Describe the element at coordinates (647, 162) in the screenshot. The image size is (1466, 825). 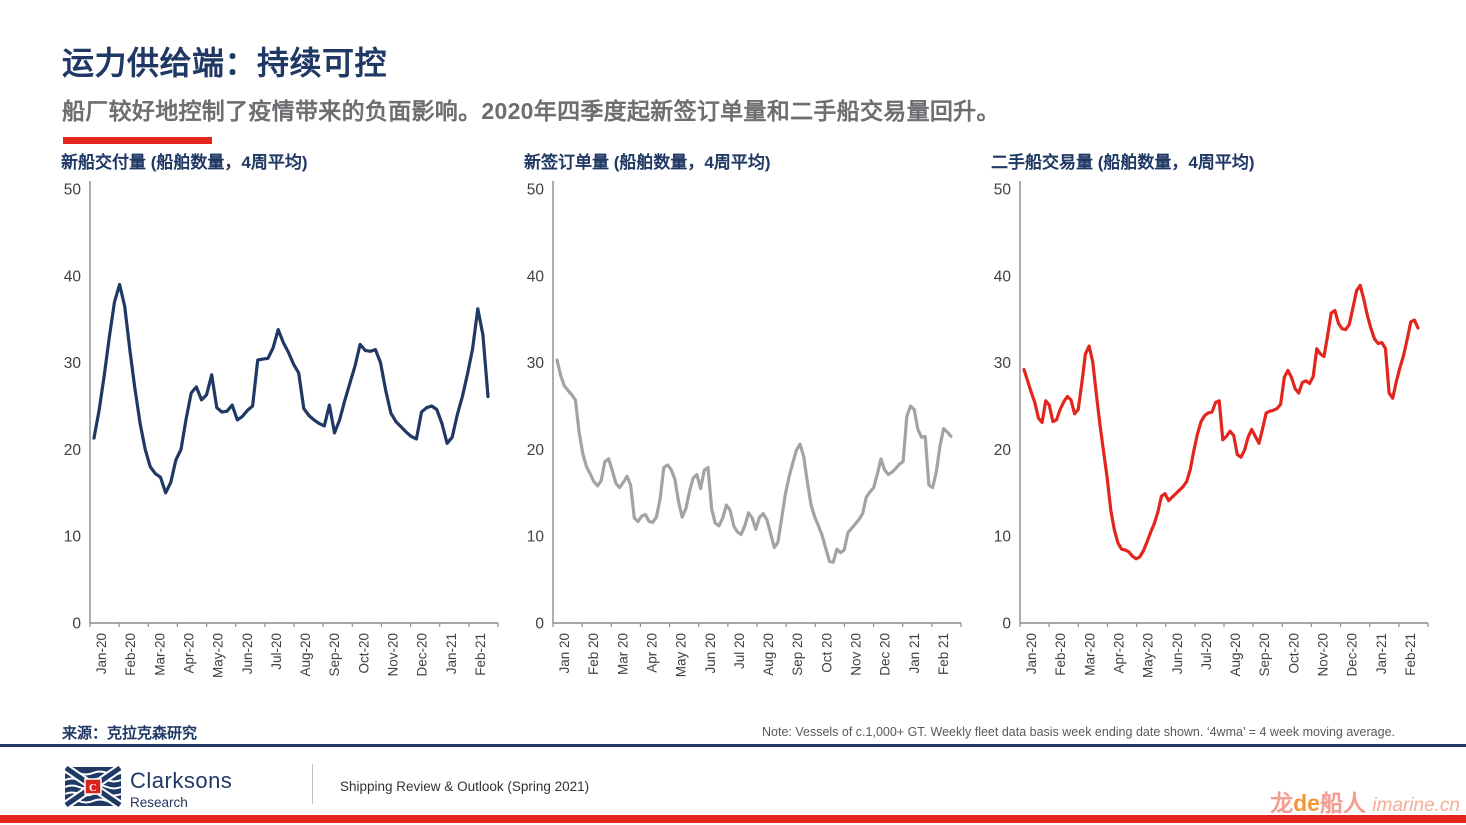
I see `chart-title-orders: 新签订单量 (船舶数量，4周平均)` at that location.